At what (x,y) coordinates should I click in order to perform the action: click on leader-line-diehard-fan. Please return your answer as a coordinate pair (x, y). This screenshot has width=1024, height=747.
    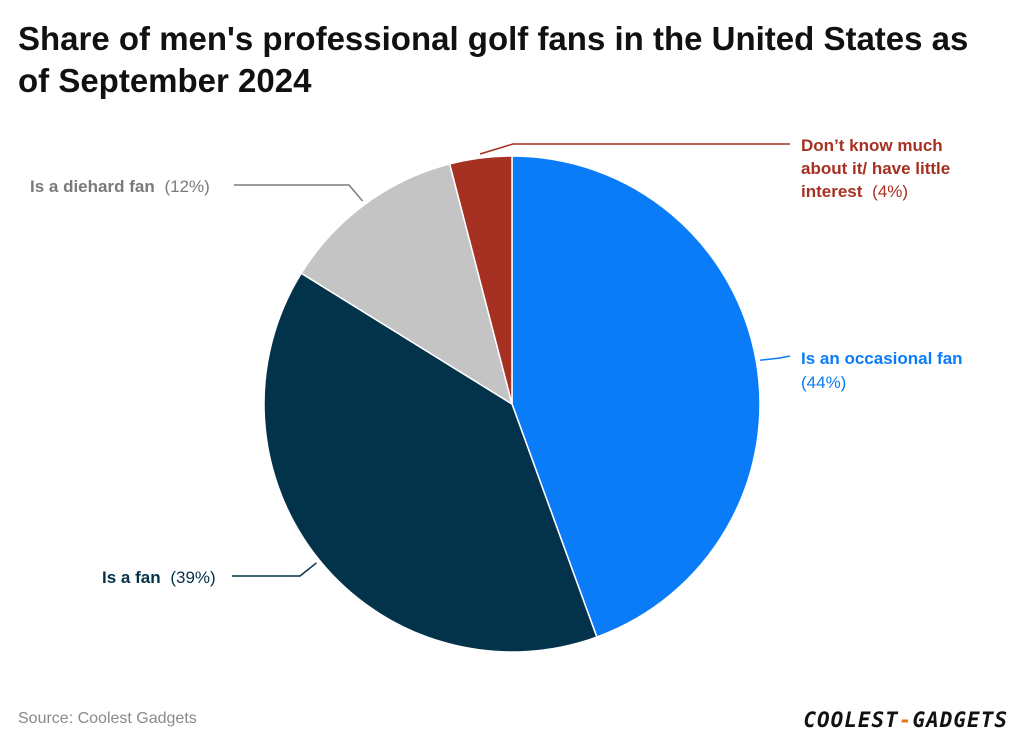
    Looking at the image, I should click on (299, 193).